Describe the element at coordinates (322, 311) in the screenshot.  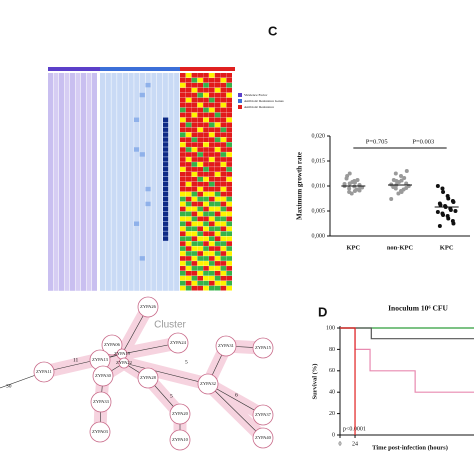
I see `panel-label: D` at that location.